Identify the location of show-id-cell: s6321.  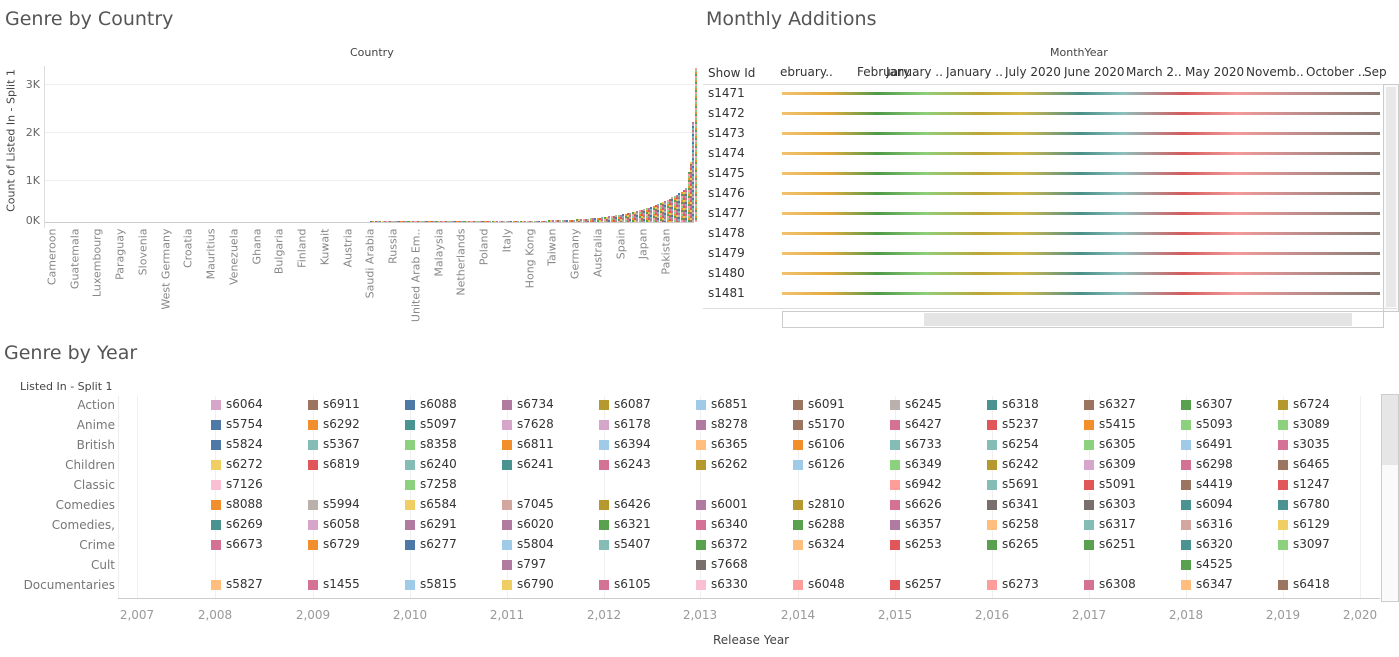
(632, 524).